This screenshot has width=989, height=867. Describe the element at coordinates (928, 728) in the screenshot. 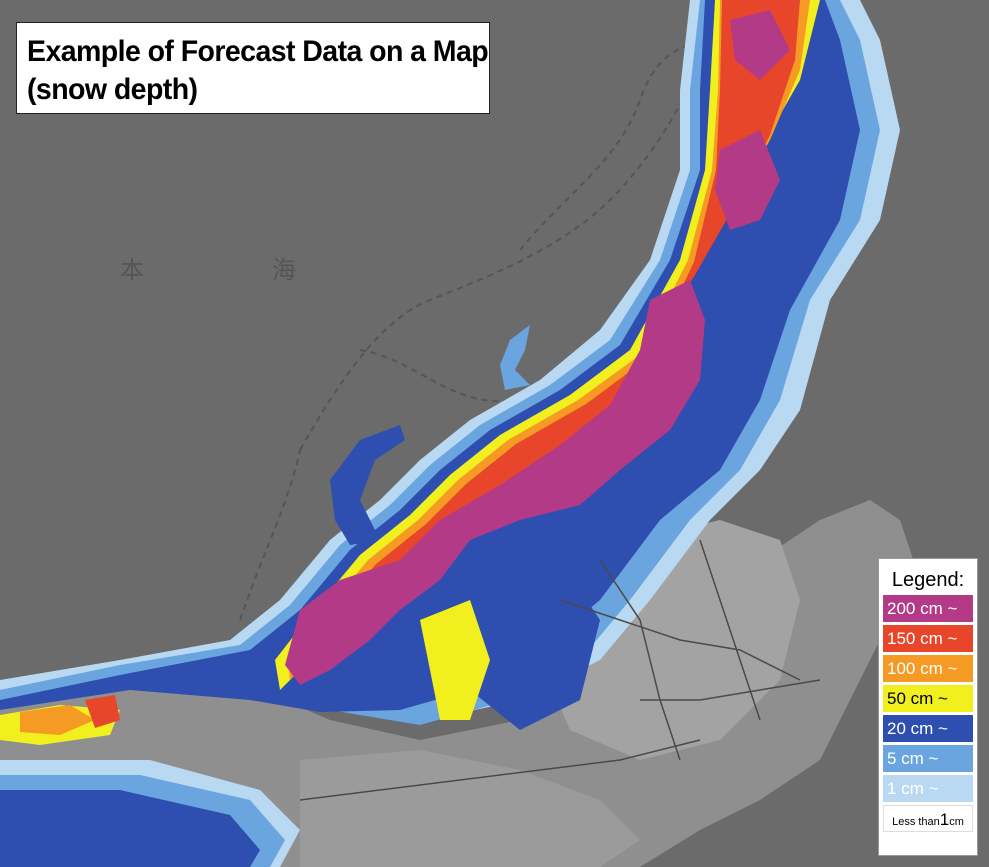

I see `legend-item-20cm: 20 cm ~` at that location.